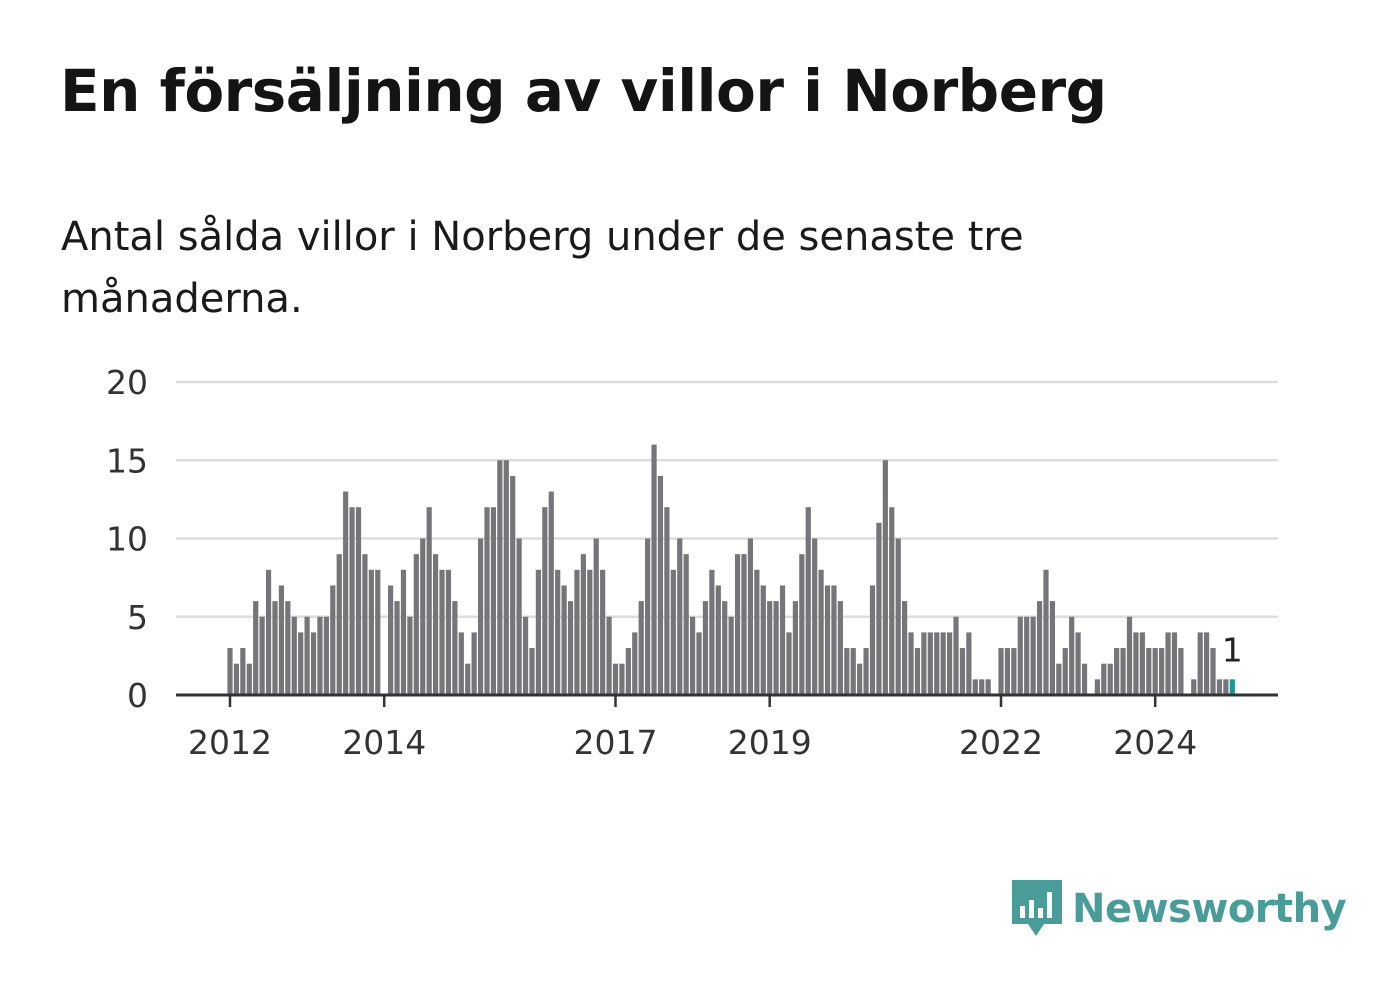 The image size is (1382, 999). What do you see at coordinates (1001, 742) in the screenshot?
I see `x-tick-label: 2022` at bounding box center [1001, 742].